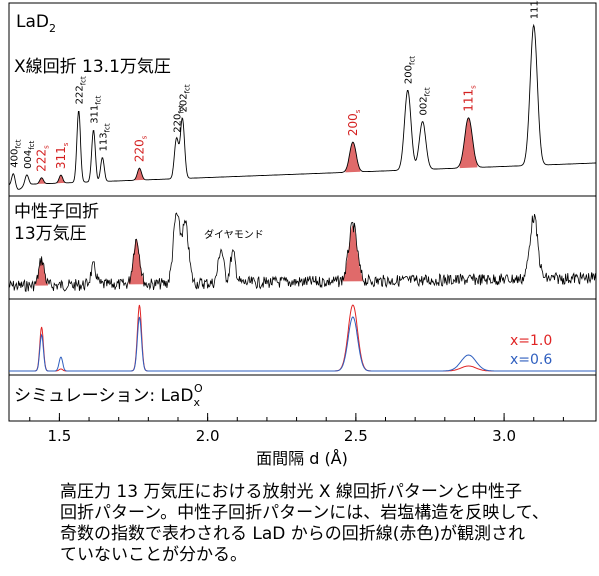 This screenshot has width=599, height=576. I want to click on xray-peak-label-14: 111fct, so click(536, 9).